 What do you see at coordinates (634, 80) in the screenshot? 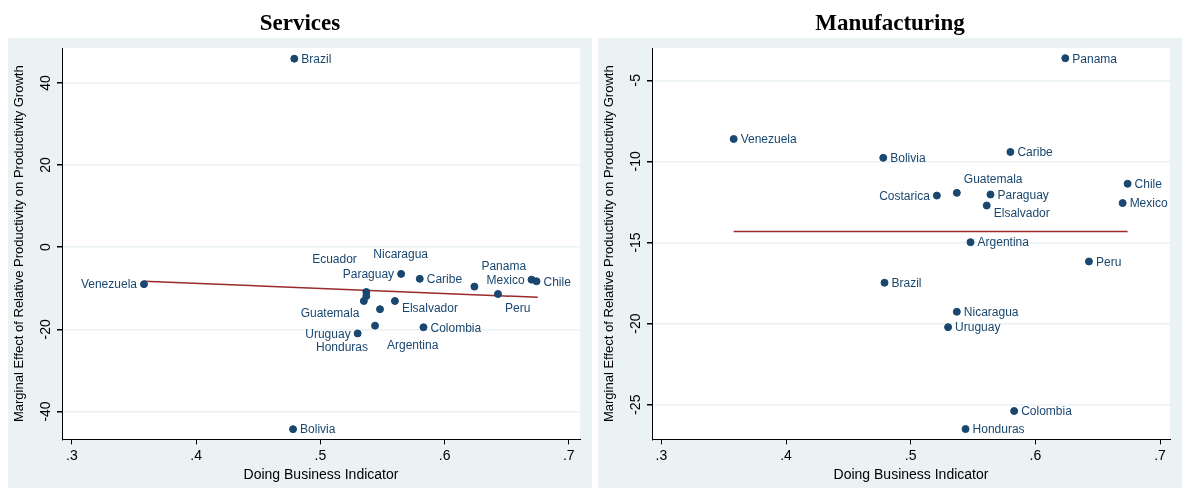
I see `y-tick-label: -5` at bounding box center [634, 80].